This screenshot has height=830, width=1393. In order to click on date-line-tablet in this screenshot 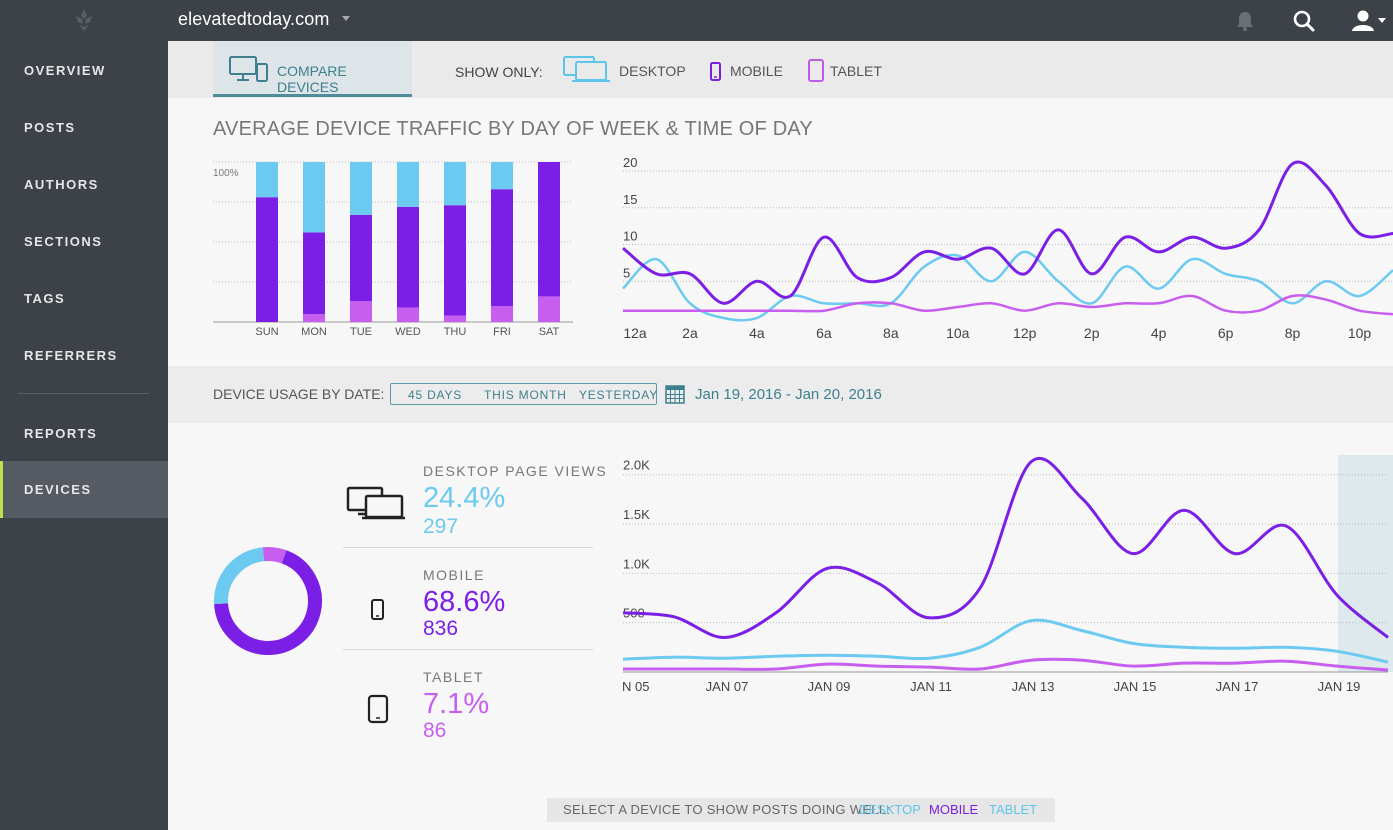, I will do `click(1005, 664)`.